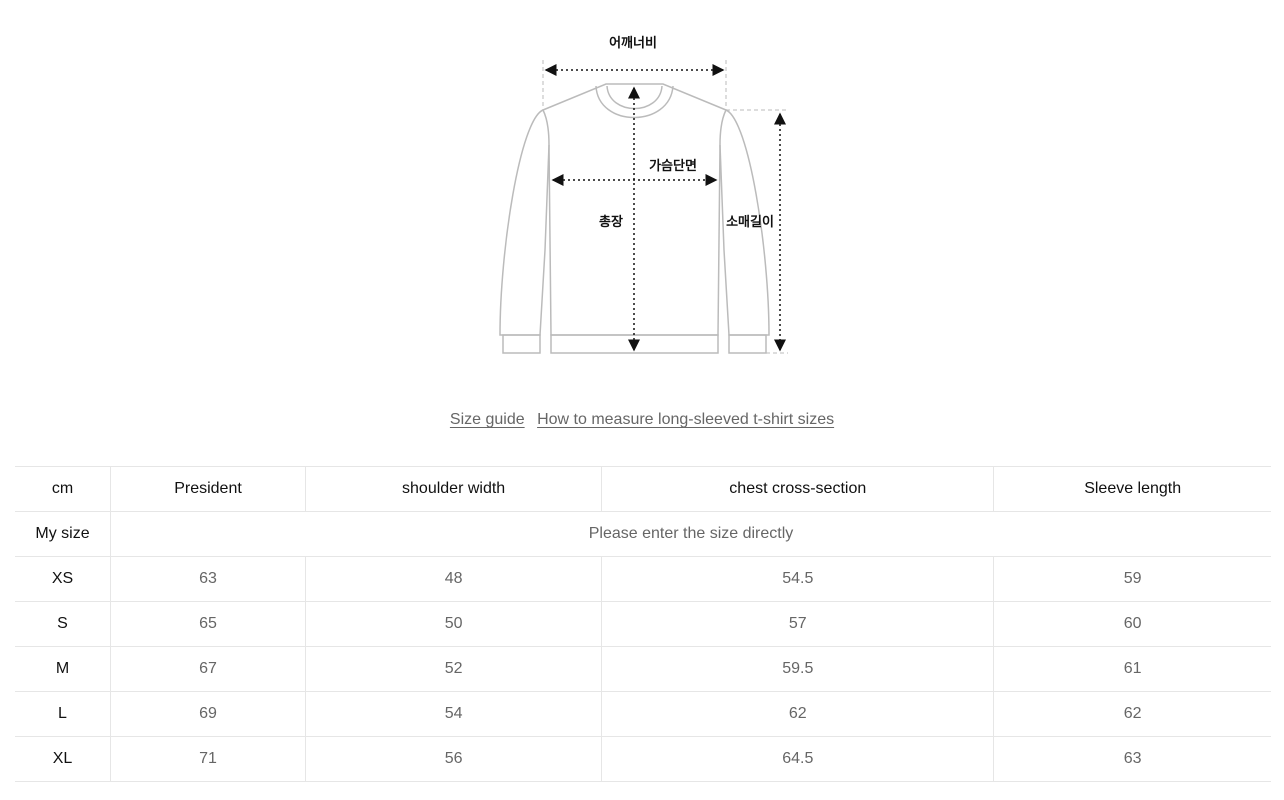 The image size is (1284, 800). Describe the element at coordinates (673, 166) in the screenshot. I see `chest-label: 가슴단면` at that location.